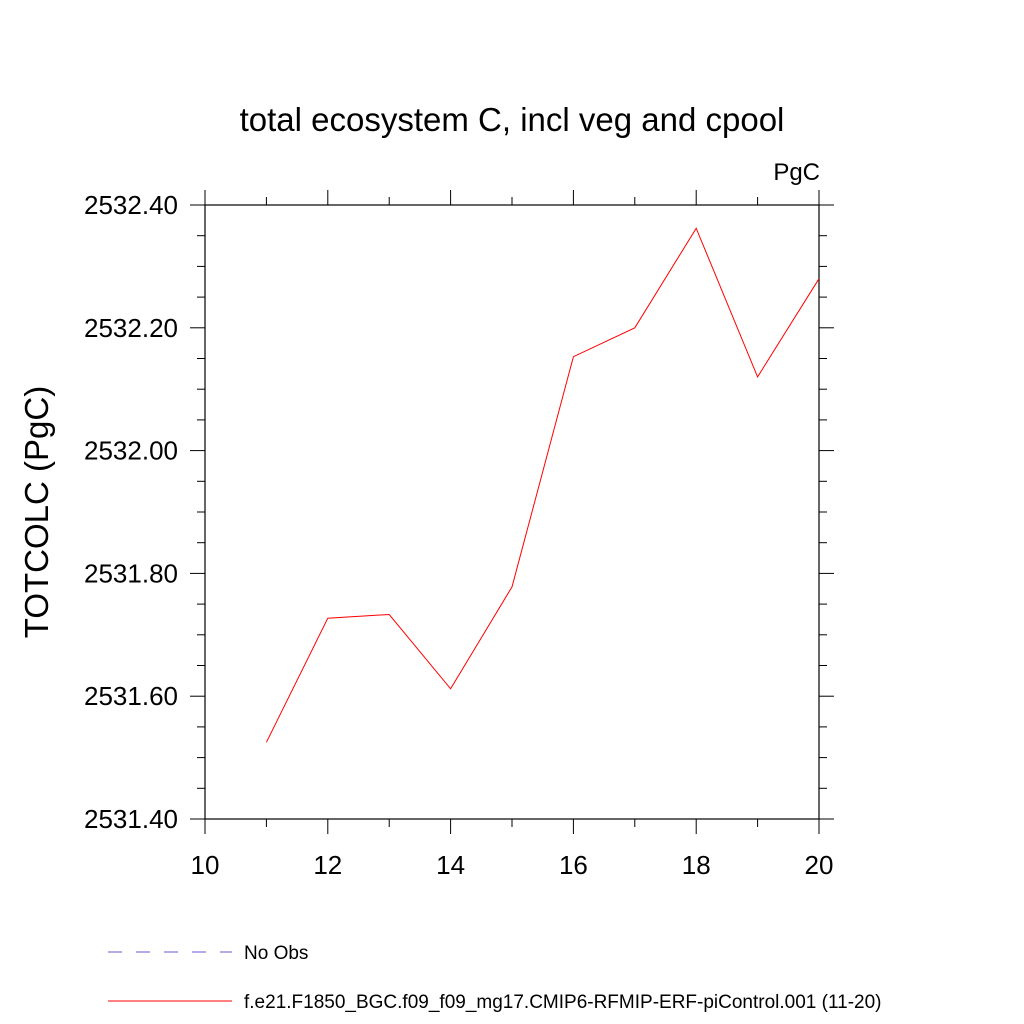 The height and width of the screenshot is (1024, 1024). Describe the element at coordinates (450, 865) in the screenshot. I see `x-tick-label: 14` at that location.